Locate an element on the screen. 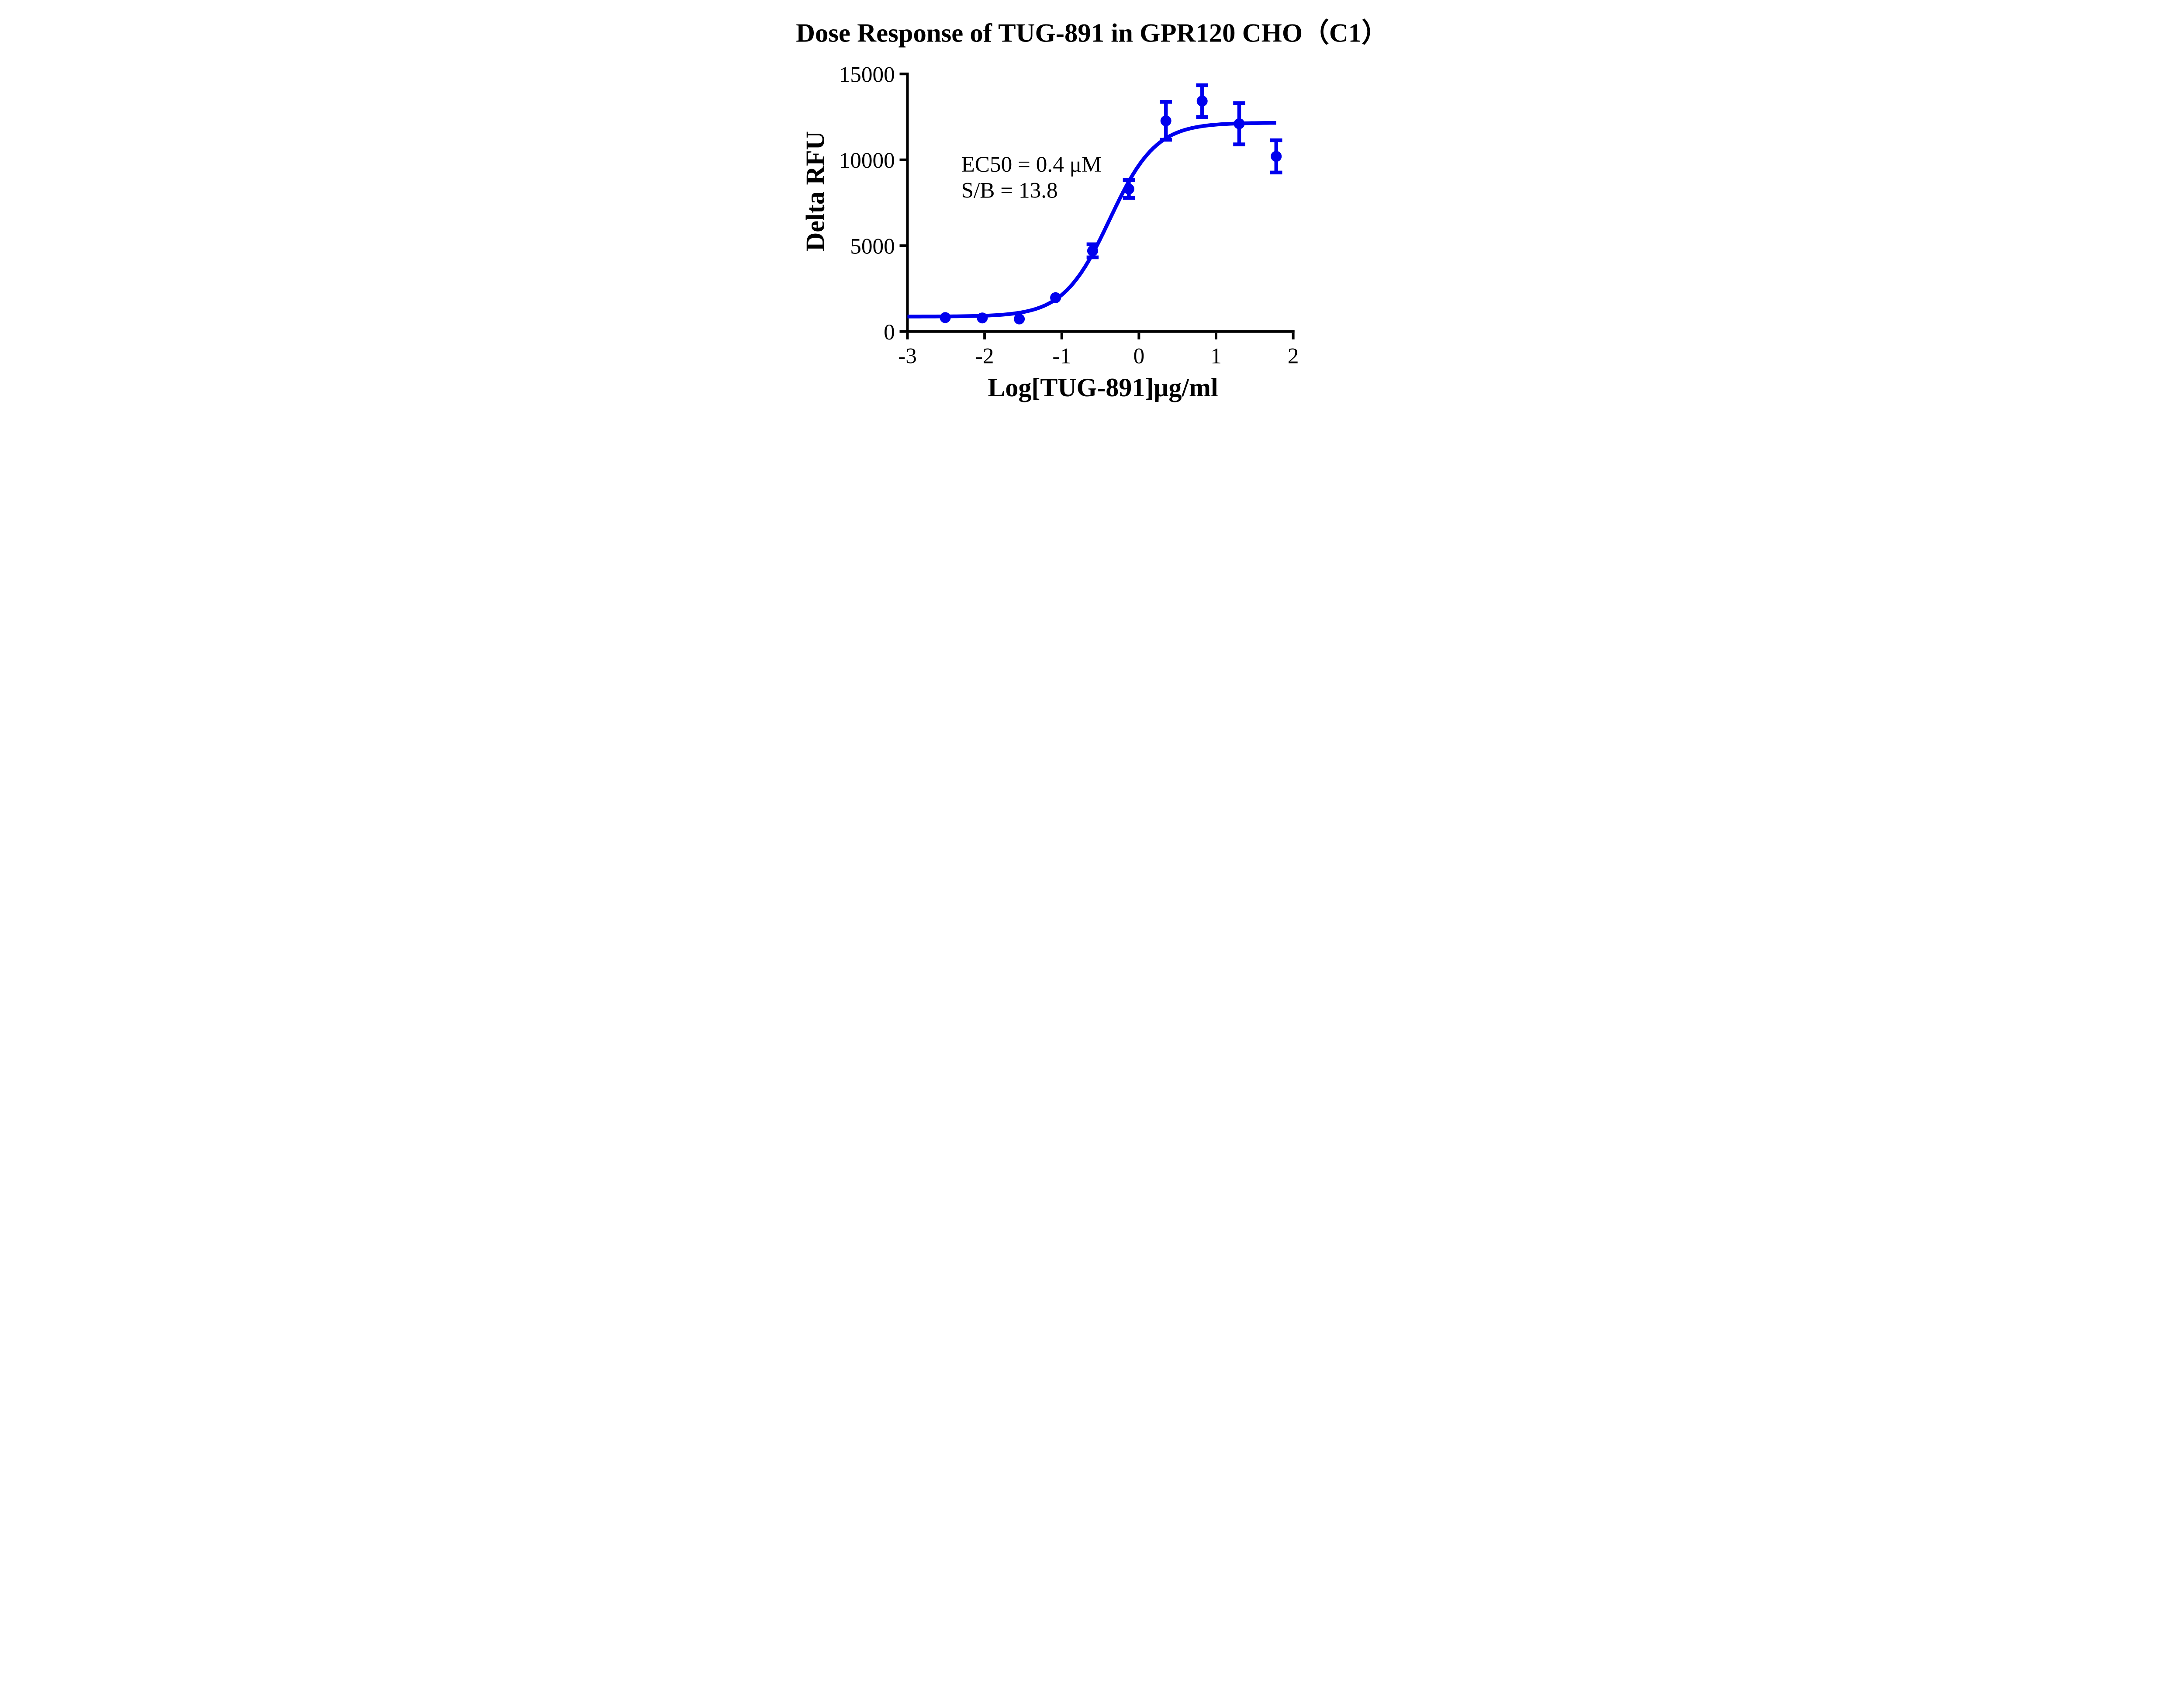 Image resolution: width=2184 pixels, height=1683 pixels. annotation-ec50: EC50 = 0.4 μM is located at coordinates (1031, 164).